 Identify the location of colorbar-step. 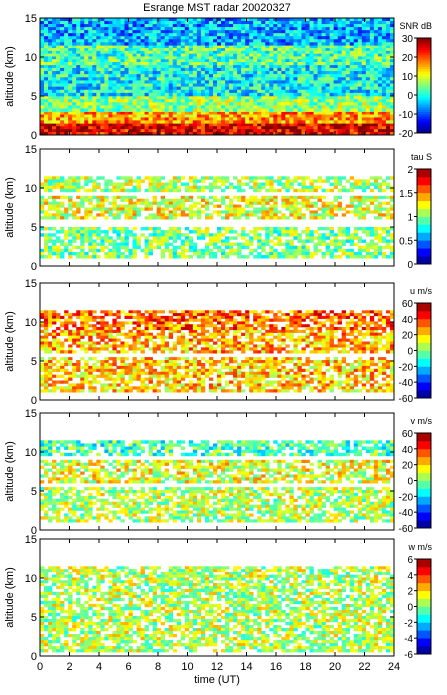
(424, 65).